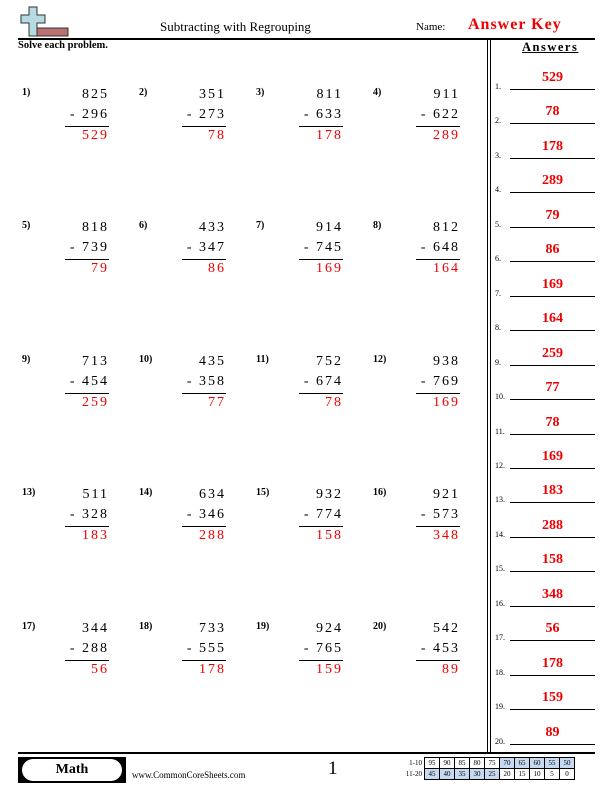 This screenshot has height=792, width=612. What do you see at coordinates (72, 770) in the screenshot?
I see `subject-label: Math` at bounding box center [72, 770].